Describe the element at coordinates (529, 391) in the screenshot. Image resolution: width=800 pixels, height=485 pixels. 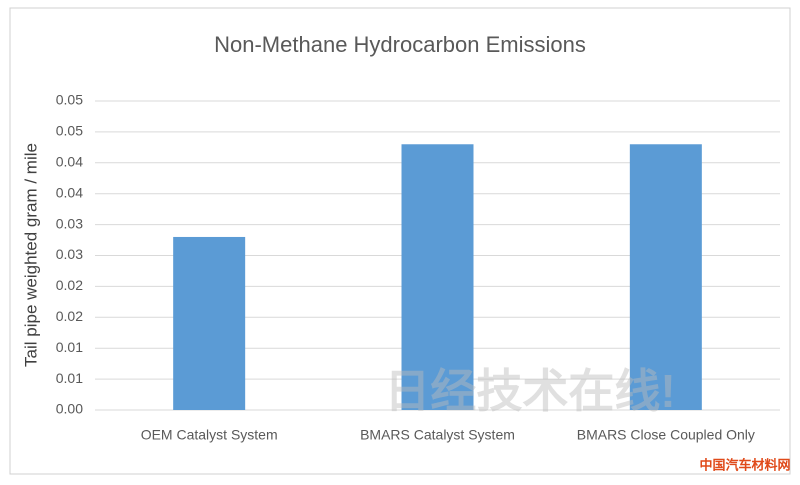
I see `watermark: 日经技术在线!` at that location.